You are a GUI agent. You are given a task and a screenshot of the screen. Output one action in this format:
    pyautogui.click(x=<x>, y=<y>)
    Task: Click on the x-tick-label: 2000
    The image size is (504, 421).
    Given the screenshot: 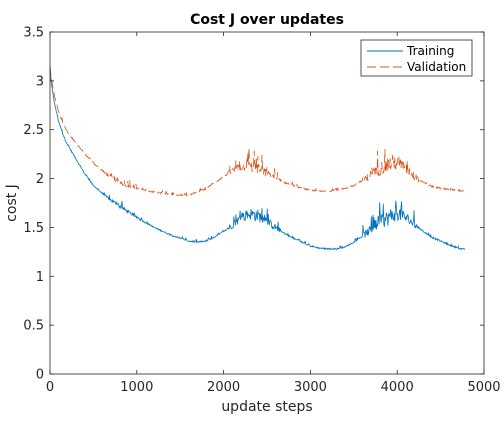 What is the action you would take?
    pyautogui.click(x=223, y=387)
    